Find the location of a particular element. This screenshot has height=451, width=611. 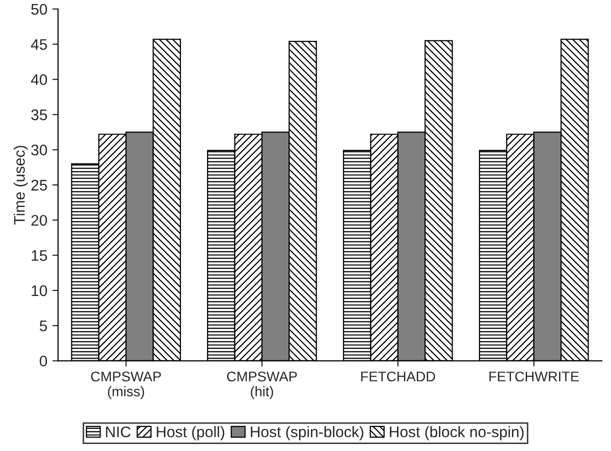

legend-label: Host (block no-spin) is located at coordinates (457, 433).